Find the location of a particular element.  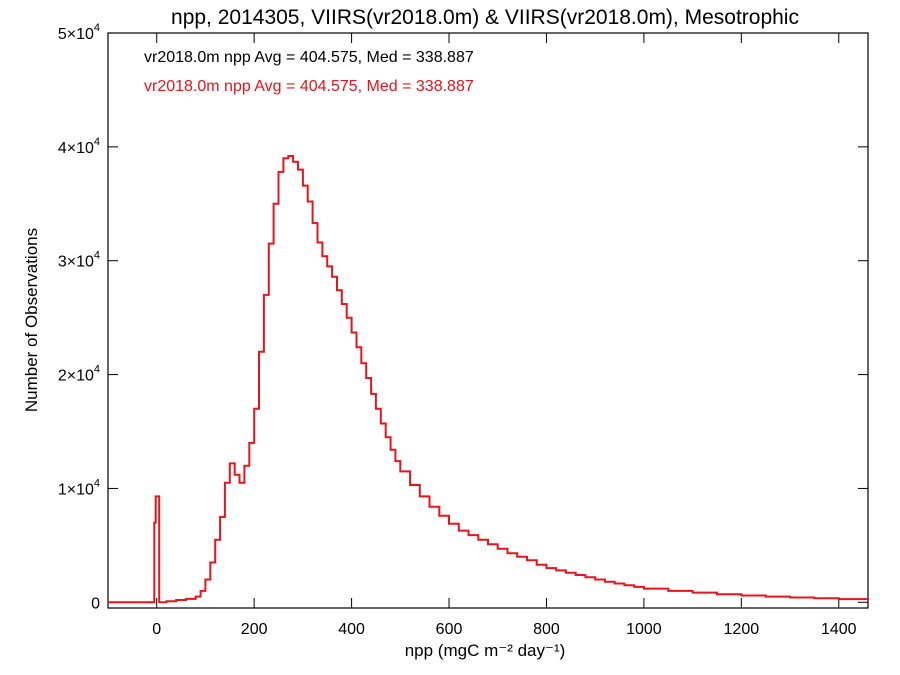

x-tick-label: 1200 is located at coordinates (742, 629).